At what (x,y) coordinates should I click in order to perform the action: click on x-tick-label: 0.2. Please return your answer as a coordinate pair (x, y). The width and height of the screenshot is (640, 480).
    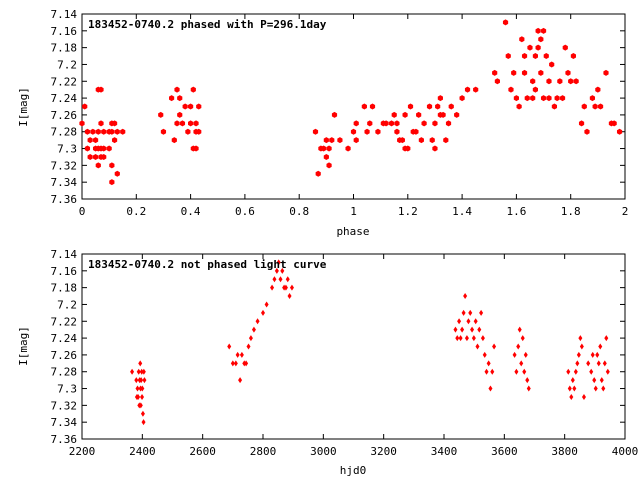
    Looking at the image, I should click on (136, 211).